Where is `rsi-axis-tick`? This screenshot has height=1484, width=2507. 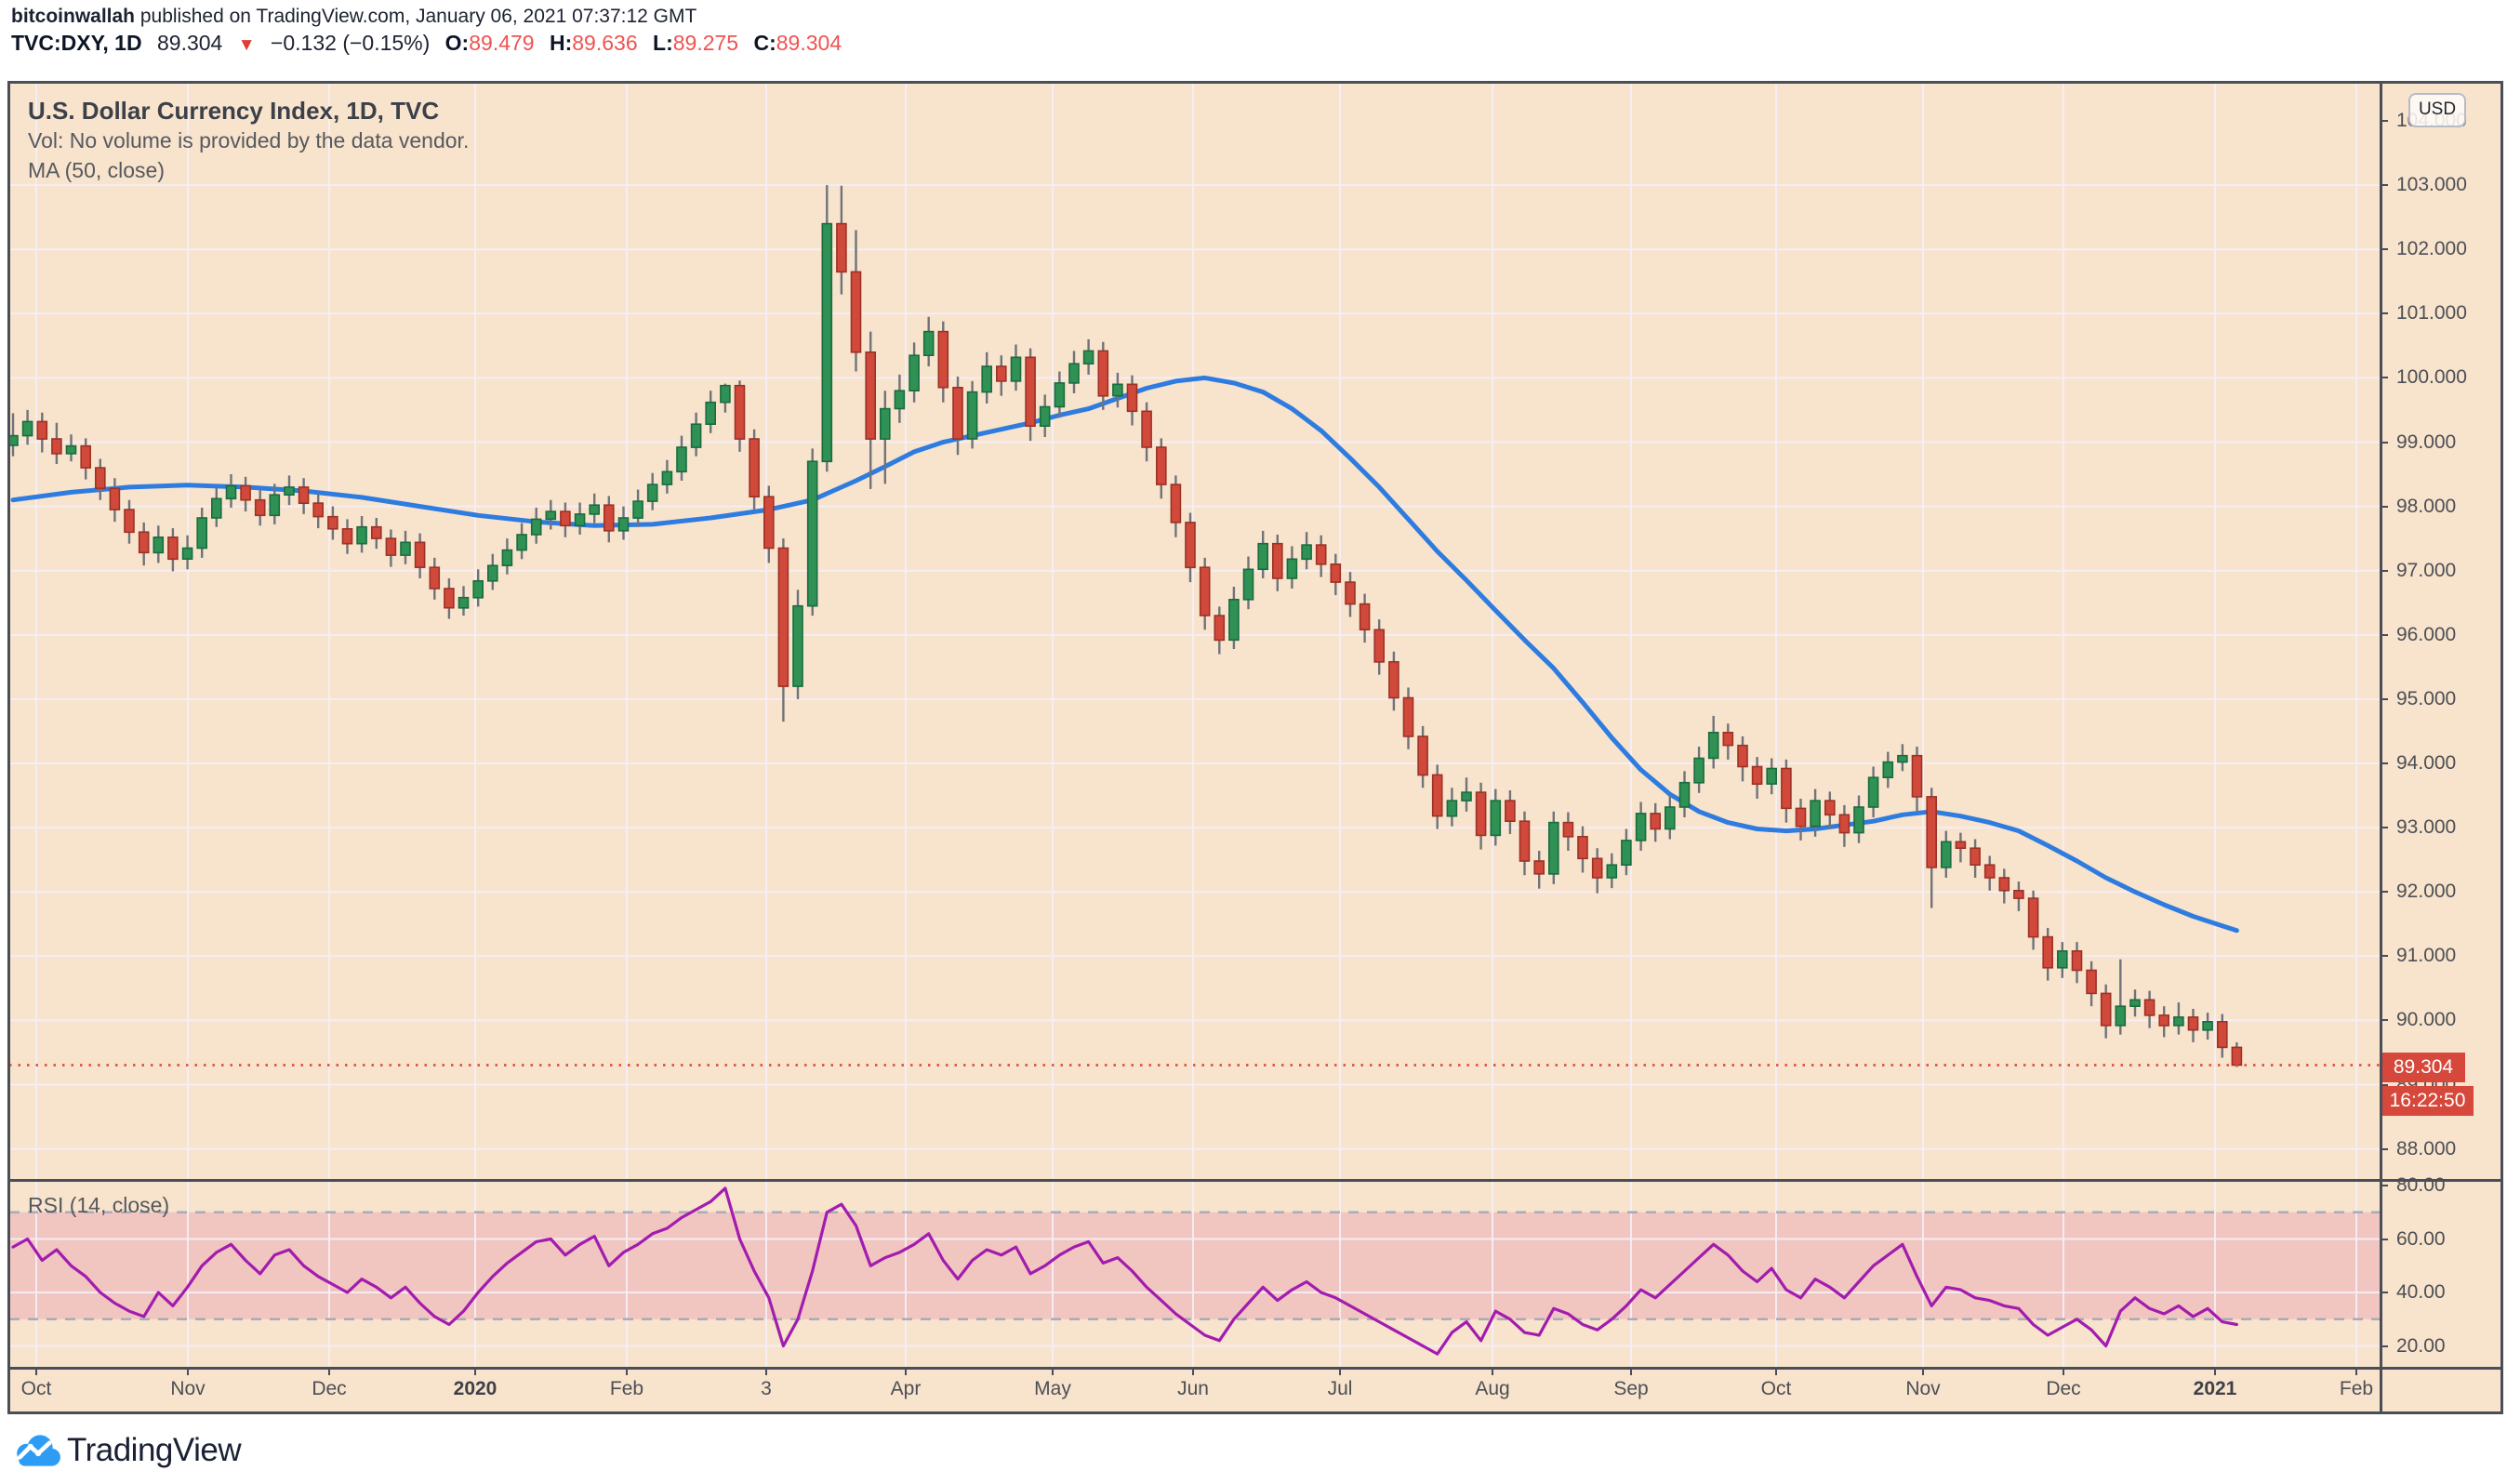 rsi-axis-tick is located at coordinates (2384, 1292).